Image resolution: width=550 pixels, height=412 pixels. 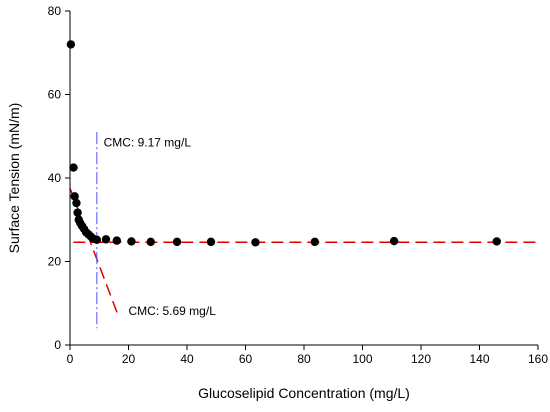 What do you see at coordinates (148, 143) in the screenshot?
I see `annotation-cmc1: CMC: 9.17 mg/L` at bounding box center [148, 143].